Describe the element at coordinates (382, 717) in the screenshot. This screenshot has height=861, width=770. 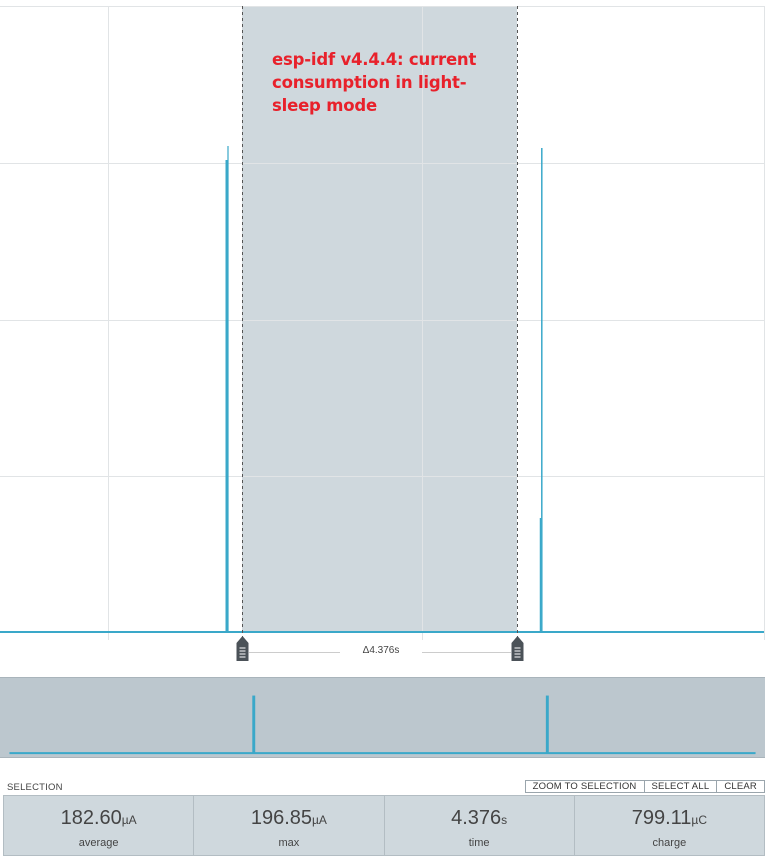
I see `overview-minimap` at that location.